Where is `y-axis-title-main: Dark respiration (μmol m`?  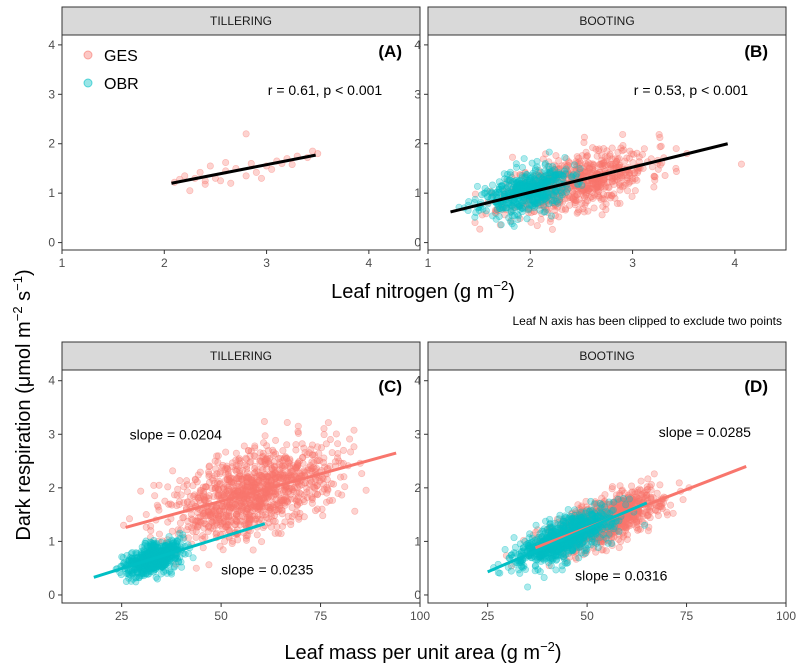
y-axis-title-main: Dark respiration (μmol m is located at coordinates (24, 430).